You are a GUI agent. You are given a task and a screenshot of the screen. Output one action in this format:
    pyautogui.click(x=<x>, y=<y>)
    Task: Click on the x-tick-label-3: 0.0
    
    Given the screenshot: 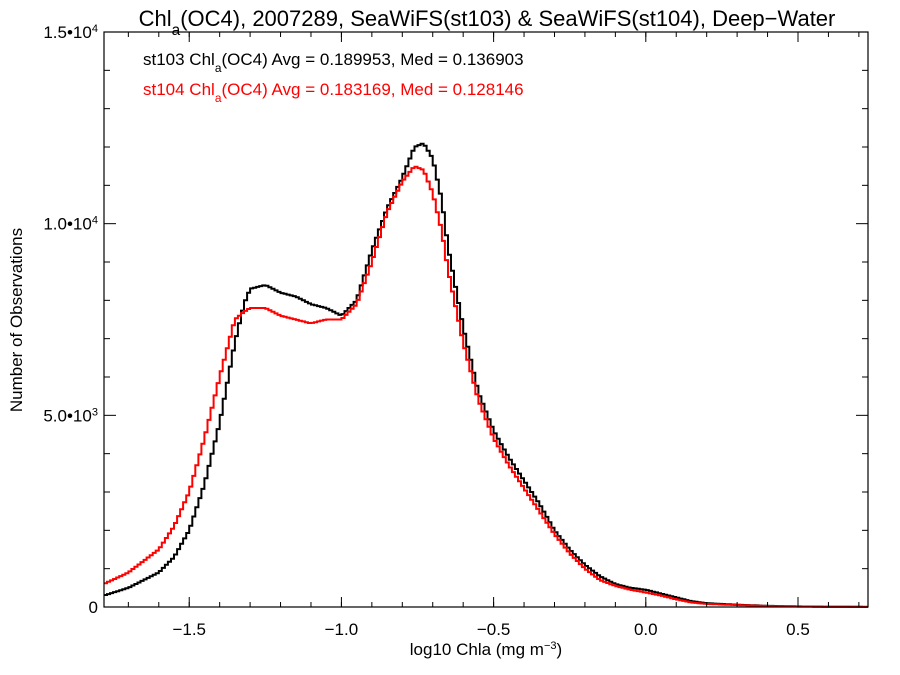 What is the action you would take?
    pyautogui.click(x=646, y=629)
    